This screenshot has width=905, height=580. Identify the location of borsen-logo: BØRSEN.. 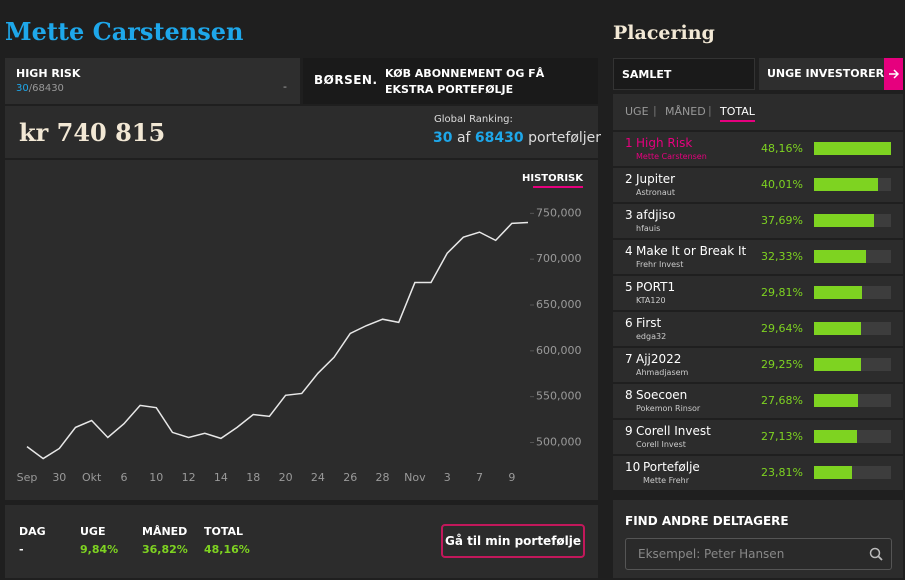
(346, 80).